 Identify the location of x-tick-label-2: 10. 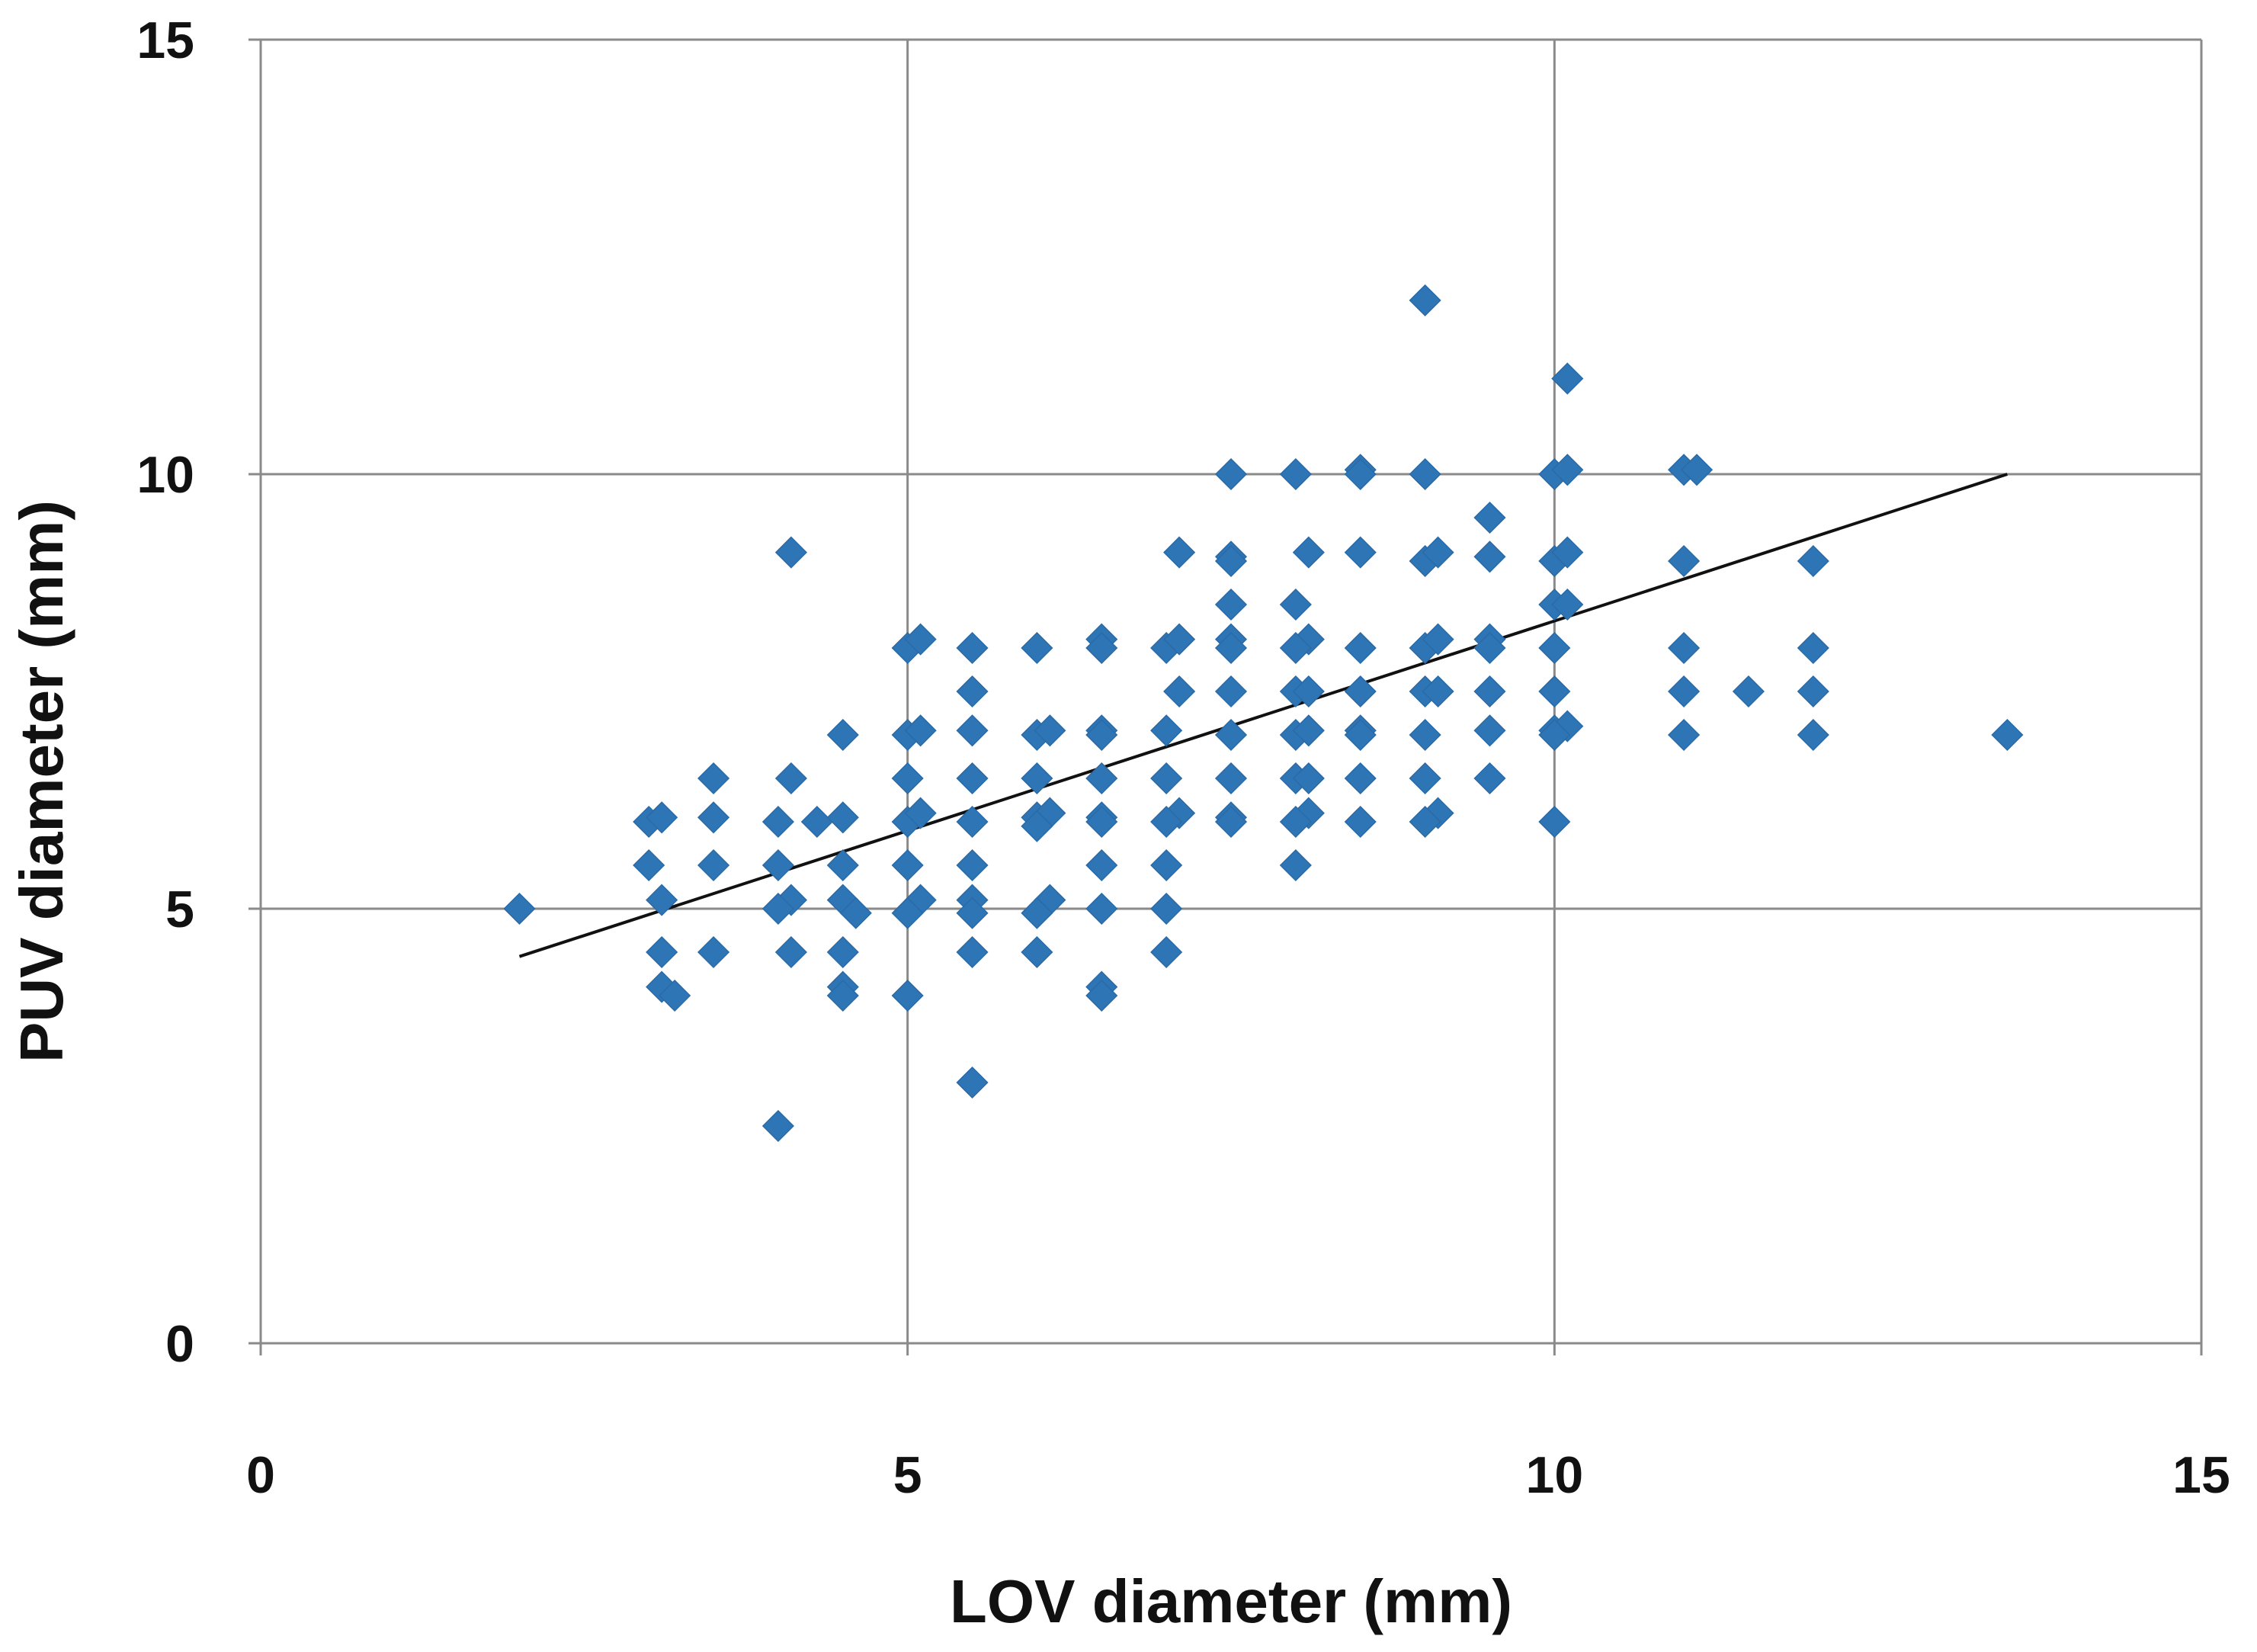
(1555, 1475).